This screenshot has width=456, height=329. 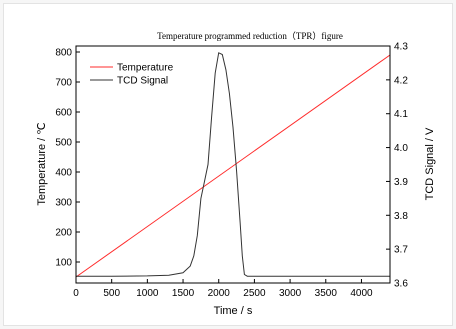 What do you see at coordinates (63, 233) in the screenshot?
I see `y-left-tick-label: 200` at bounding box center [63, 233].